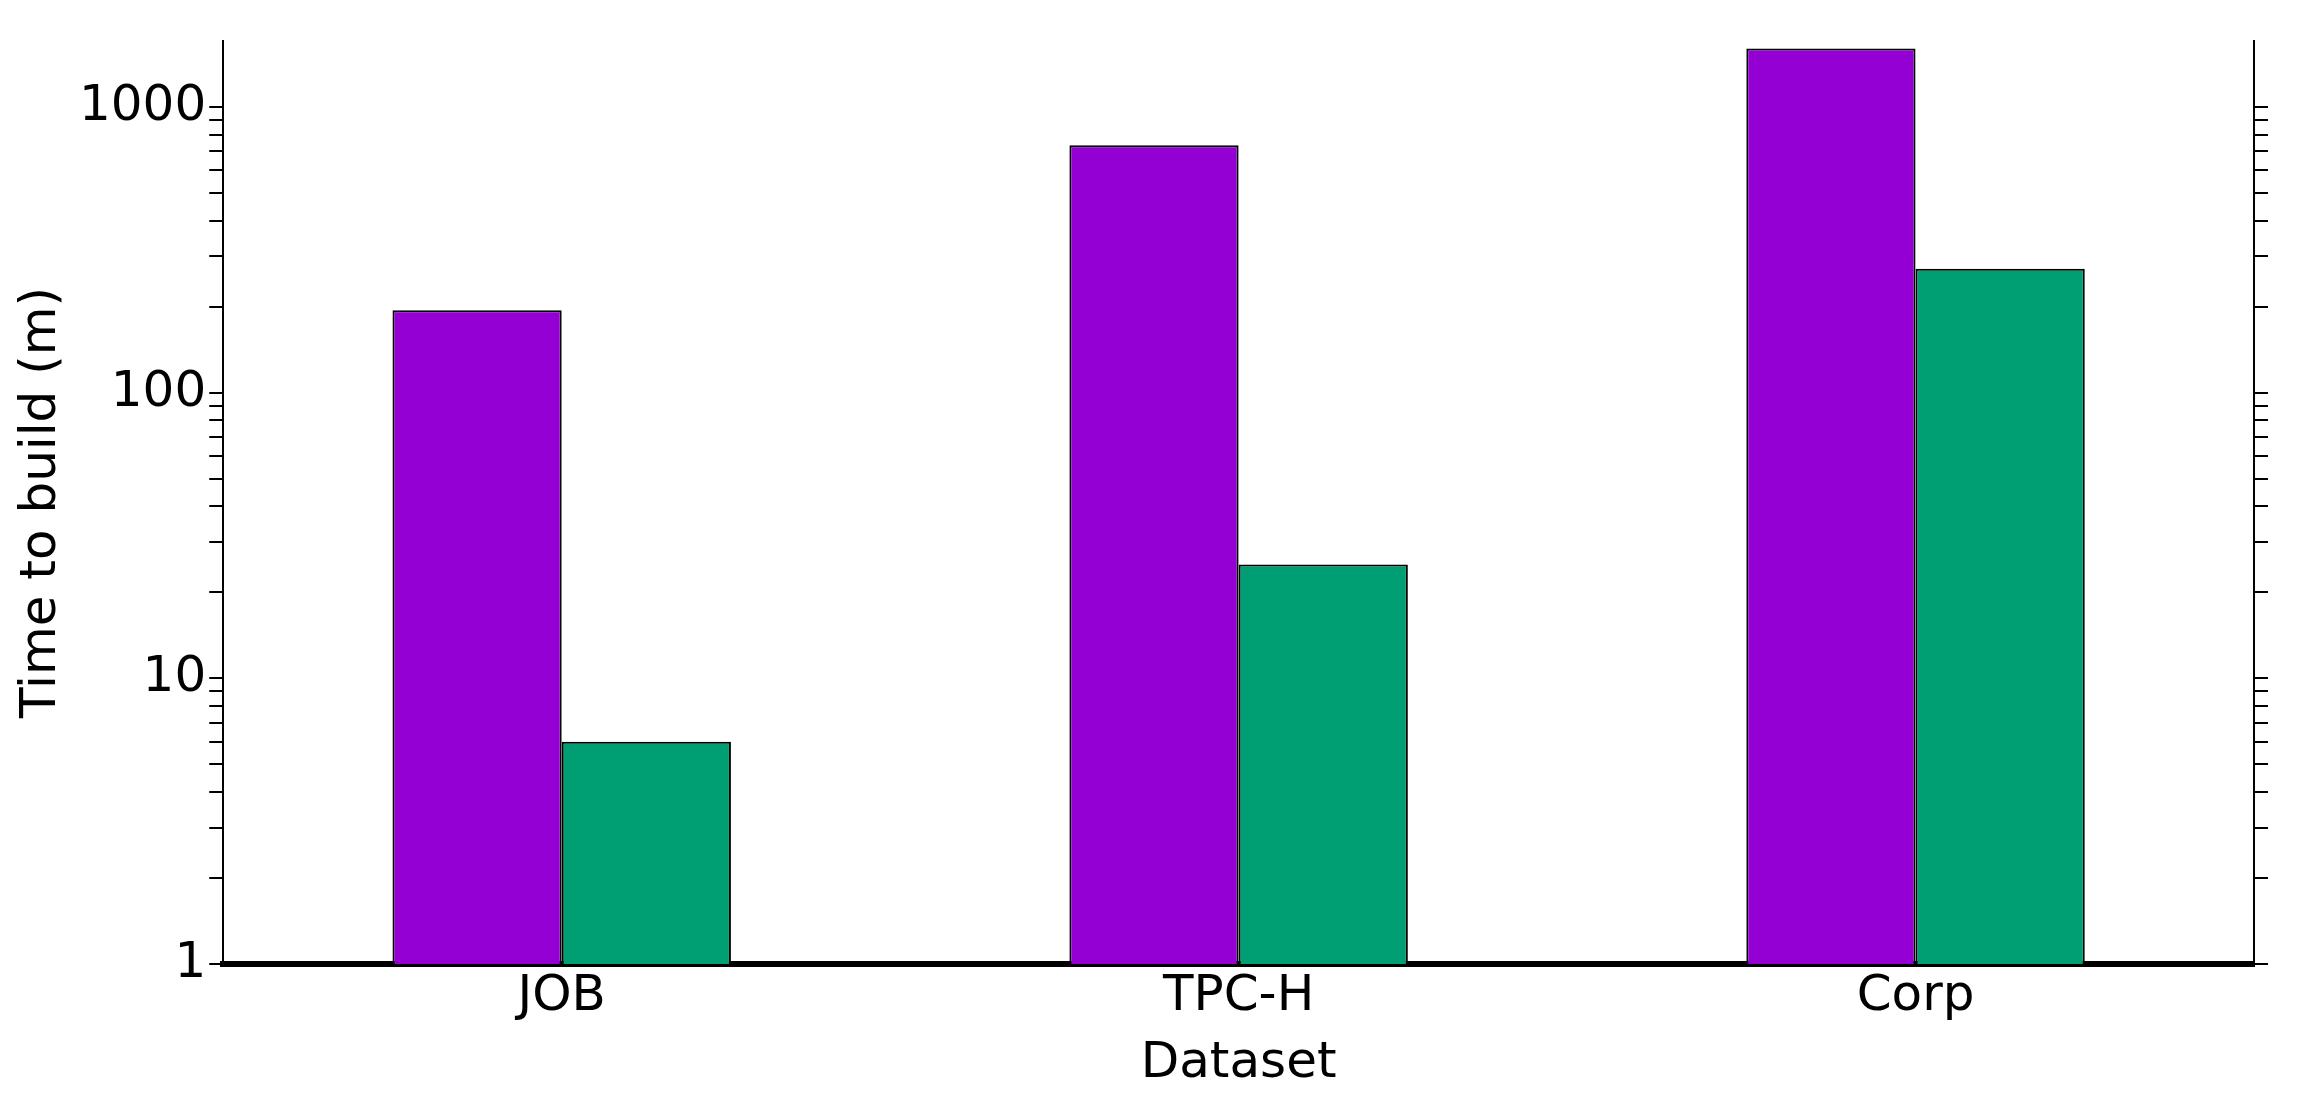 Image resolution: width=2297 pixels, height=1110 pixels. What do you see at coordinates (560, 992) in the screenshot?
I see `x-tick-label: JOB` at bounding box center [560, 992].